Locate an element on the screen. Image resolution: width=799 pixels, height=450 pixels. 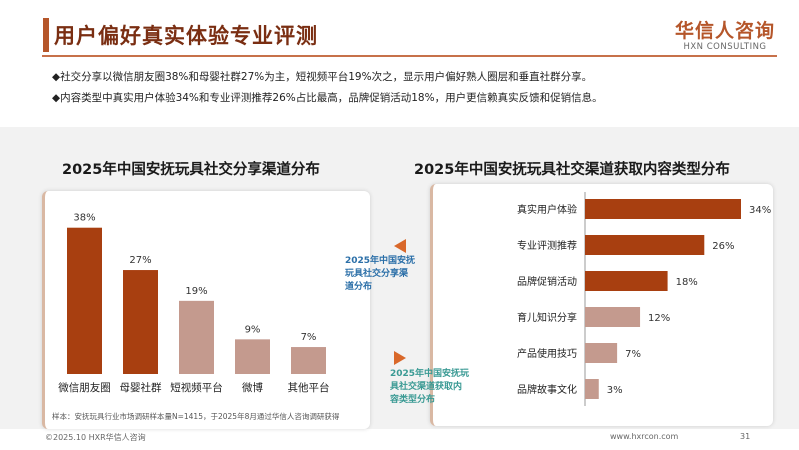
footer-url: www.hxrcon.com is located at coordinates (644, 436).